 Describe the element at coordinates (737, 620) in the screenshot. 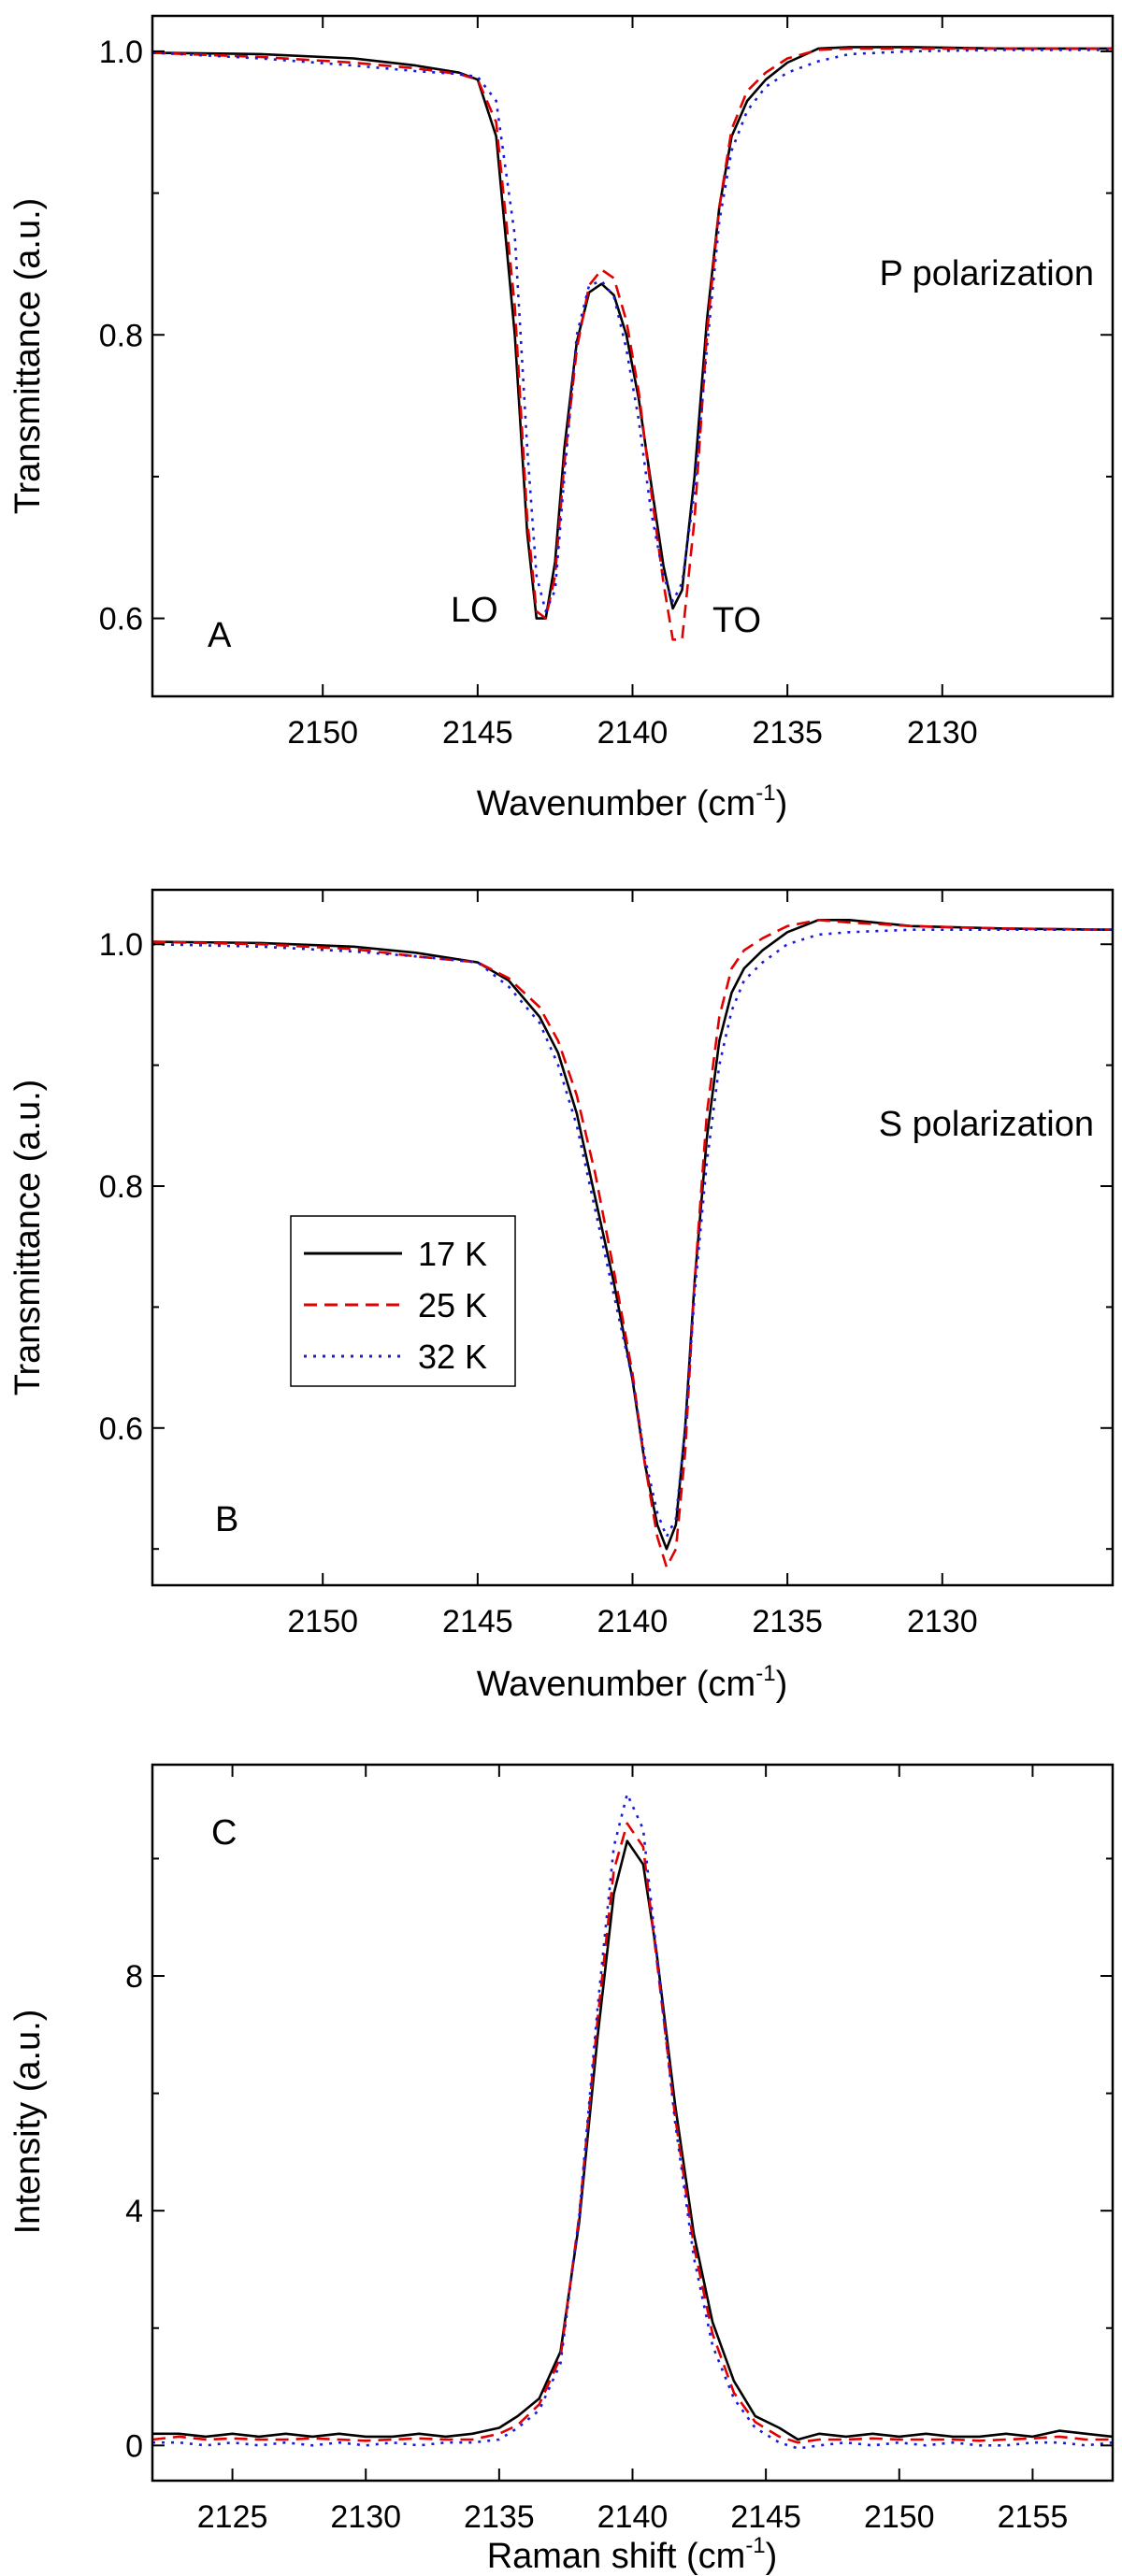

I see `annotation-to: TO` at that location.